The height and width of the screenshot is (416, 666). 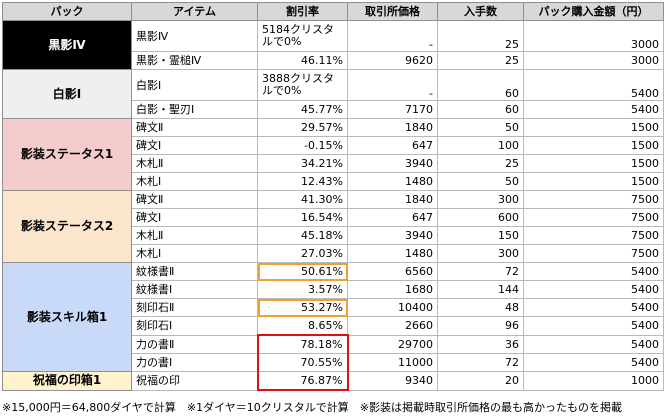 I want to click on item-cell: 祝福の印, so click(x=194, y=381).